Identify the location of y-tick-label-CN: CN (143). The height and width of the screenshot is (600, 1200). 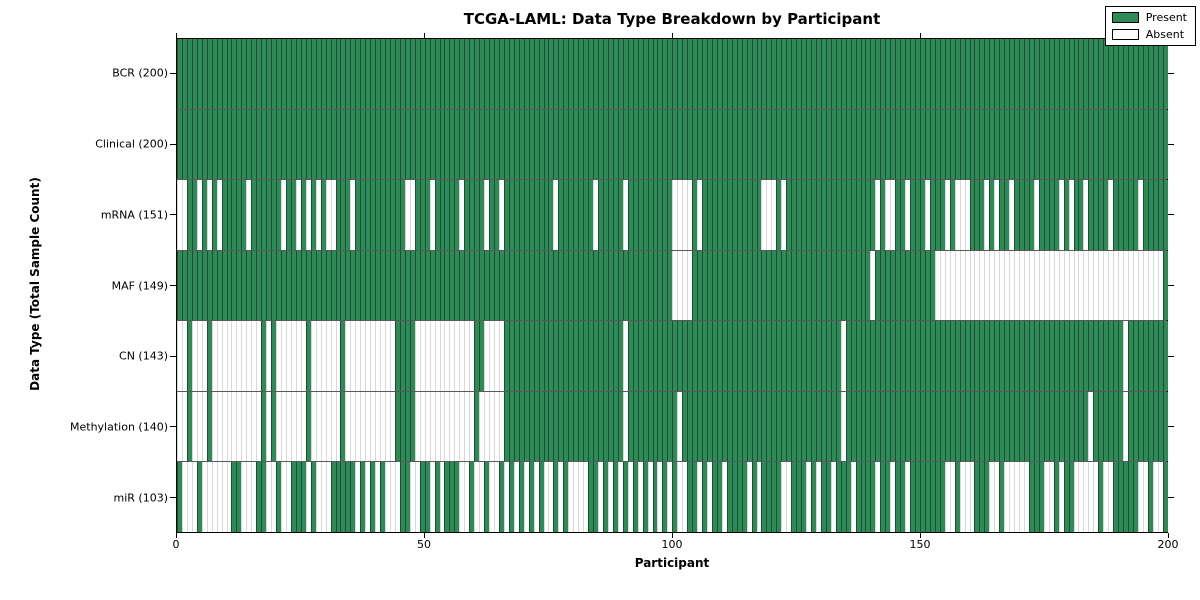
(143, 356).